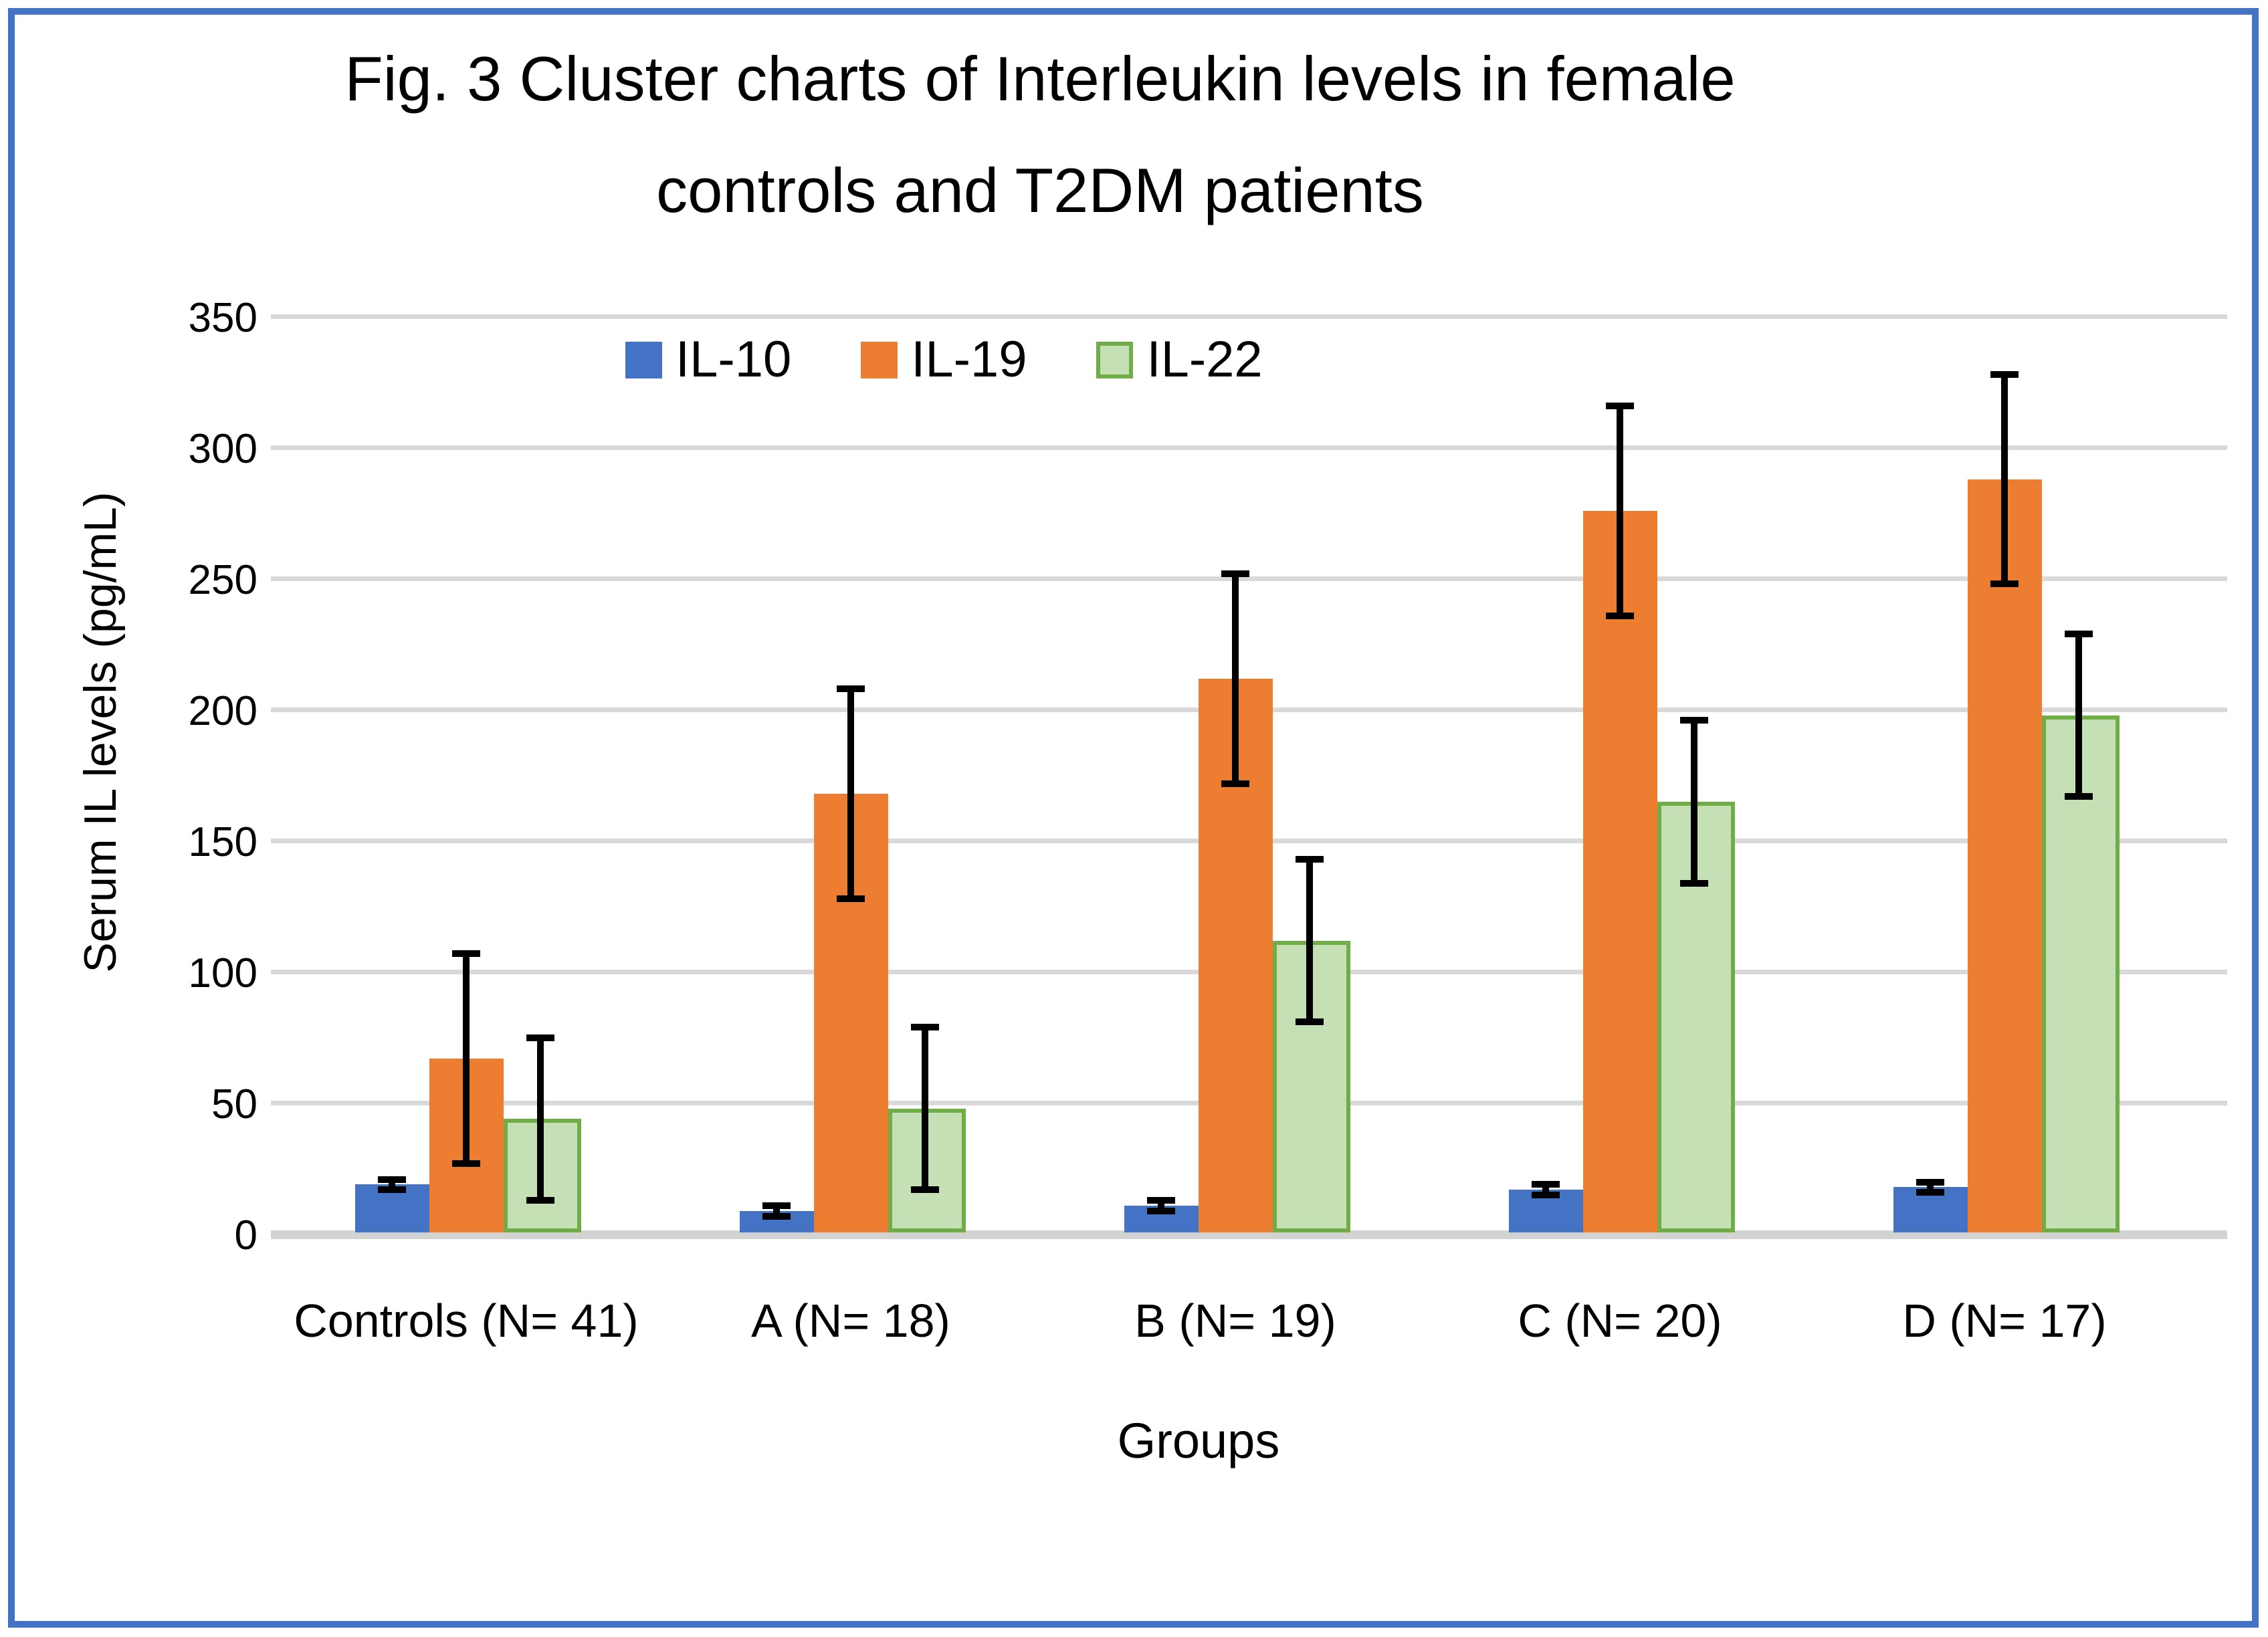  Describe the element at coordinates (777, 1210) in the screenshot. I see `error-bar-il-10-group2` at that location.